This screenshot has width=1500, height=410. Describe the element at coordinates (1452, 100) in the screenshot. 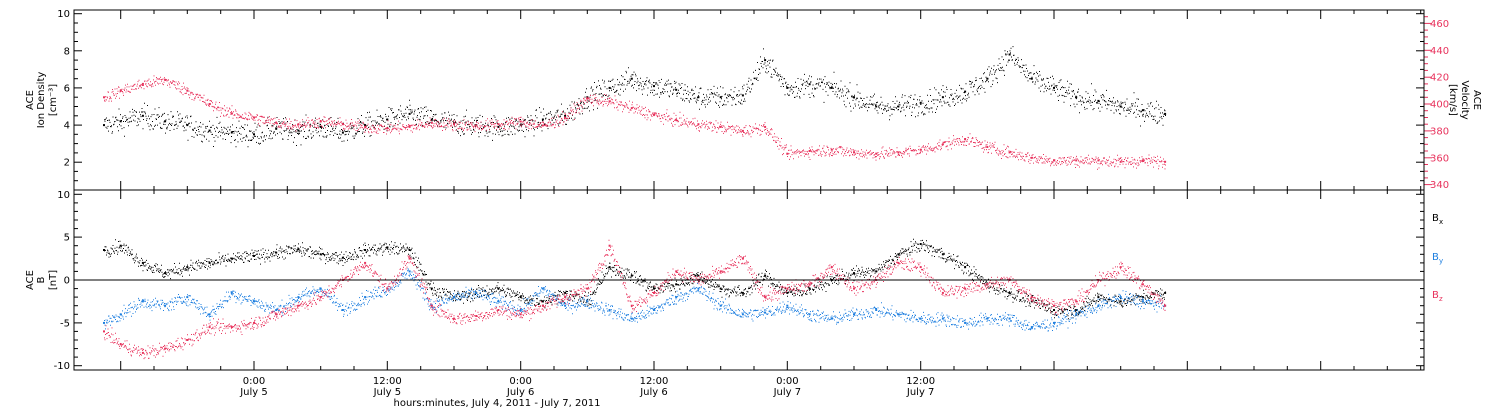

I see `top-right-ylabel-line3: [km/s]` at that location.